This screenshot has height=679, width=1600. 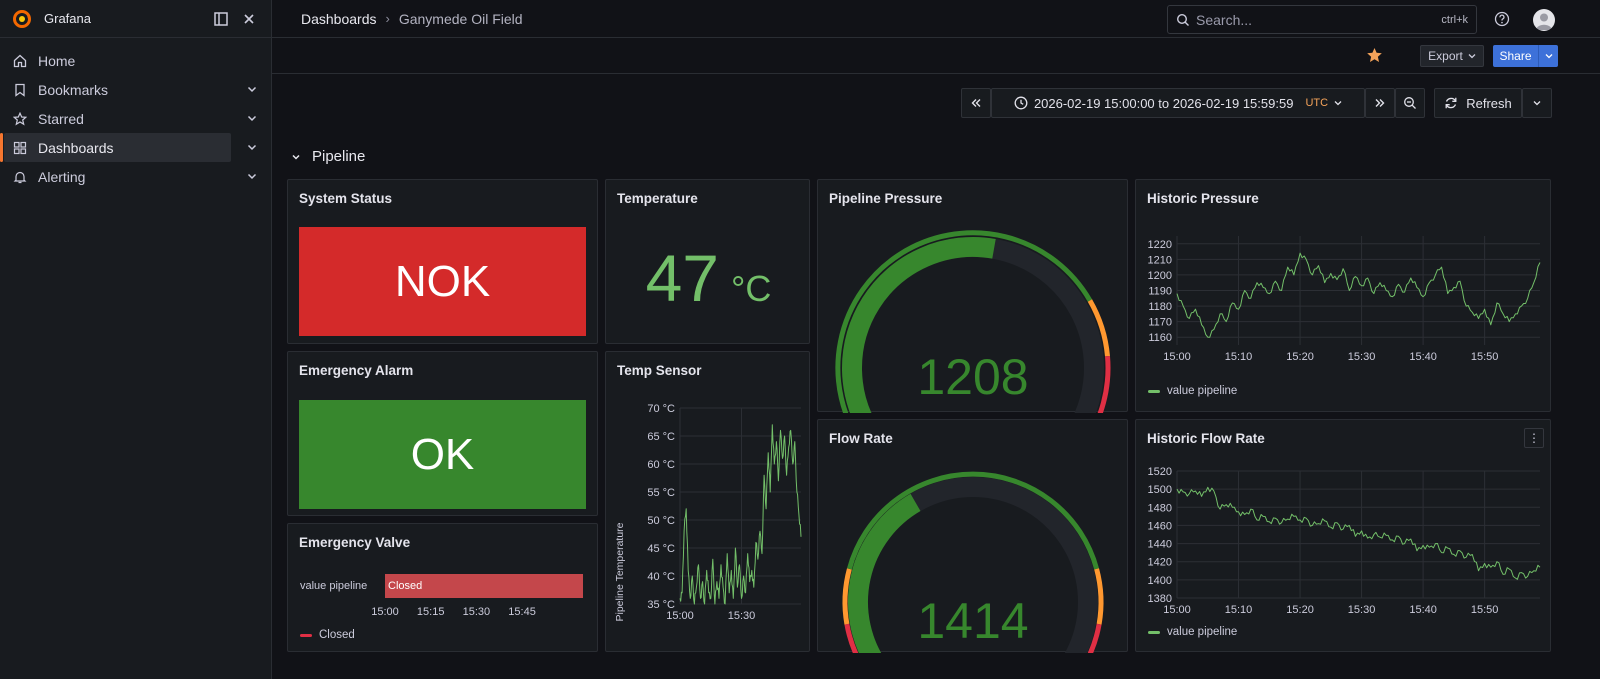 I want to click on pressure-gauge: 1208, so click(x=973, y=321).